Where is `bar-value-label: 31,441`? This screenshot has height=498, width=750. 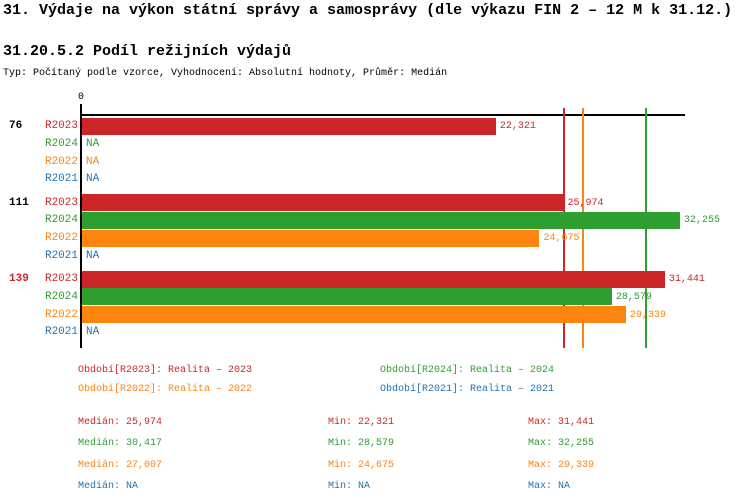 bar-value-label: 31,441 is located at coordinates (686, 279).